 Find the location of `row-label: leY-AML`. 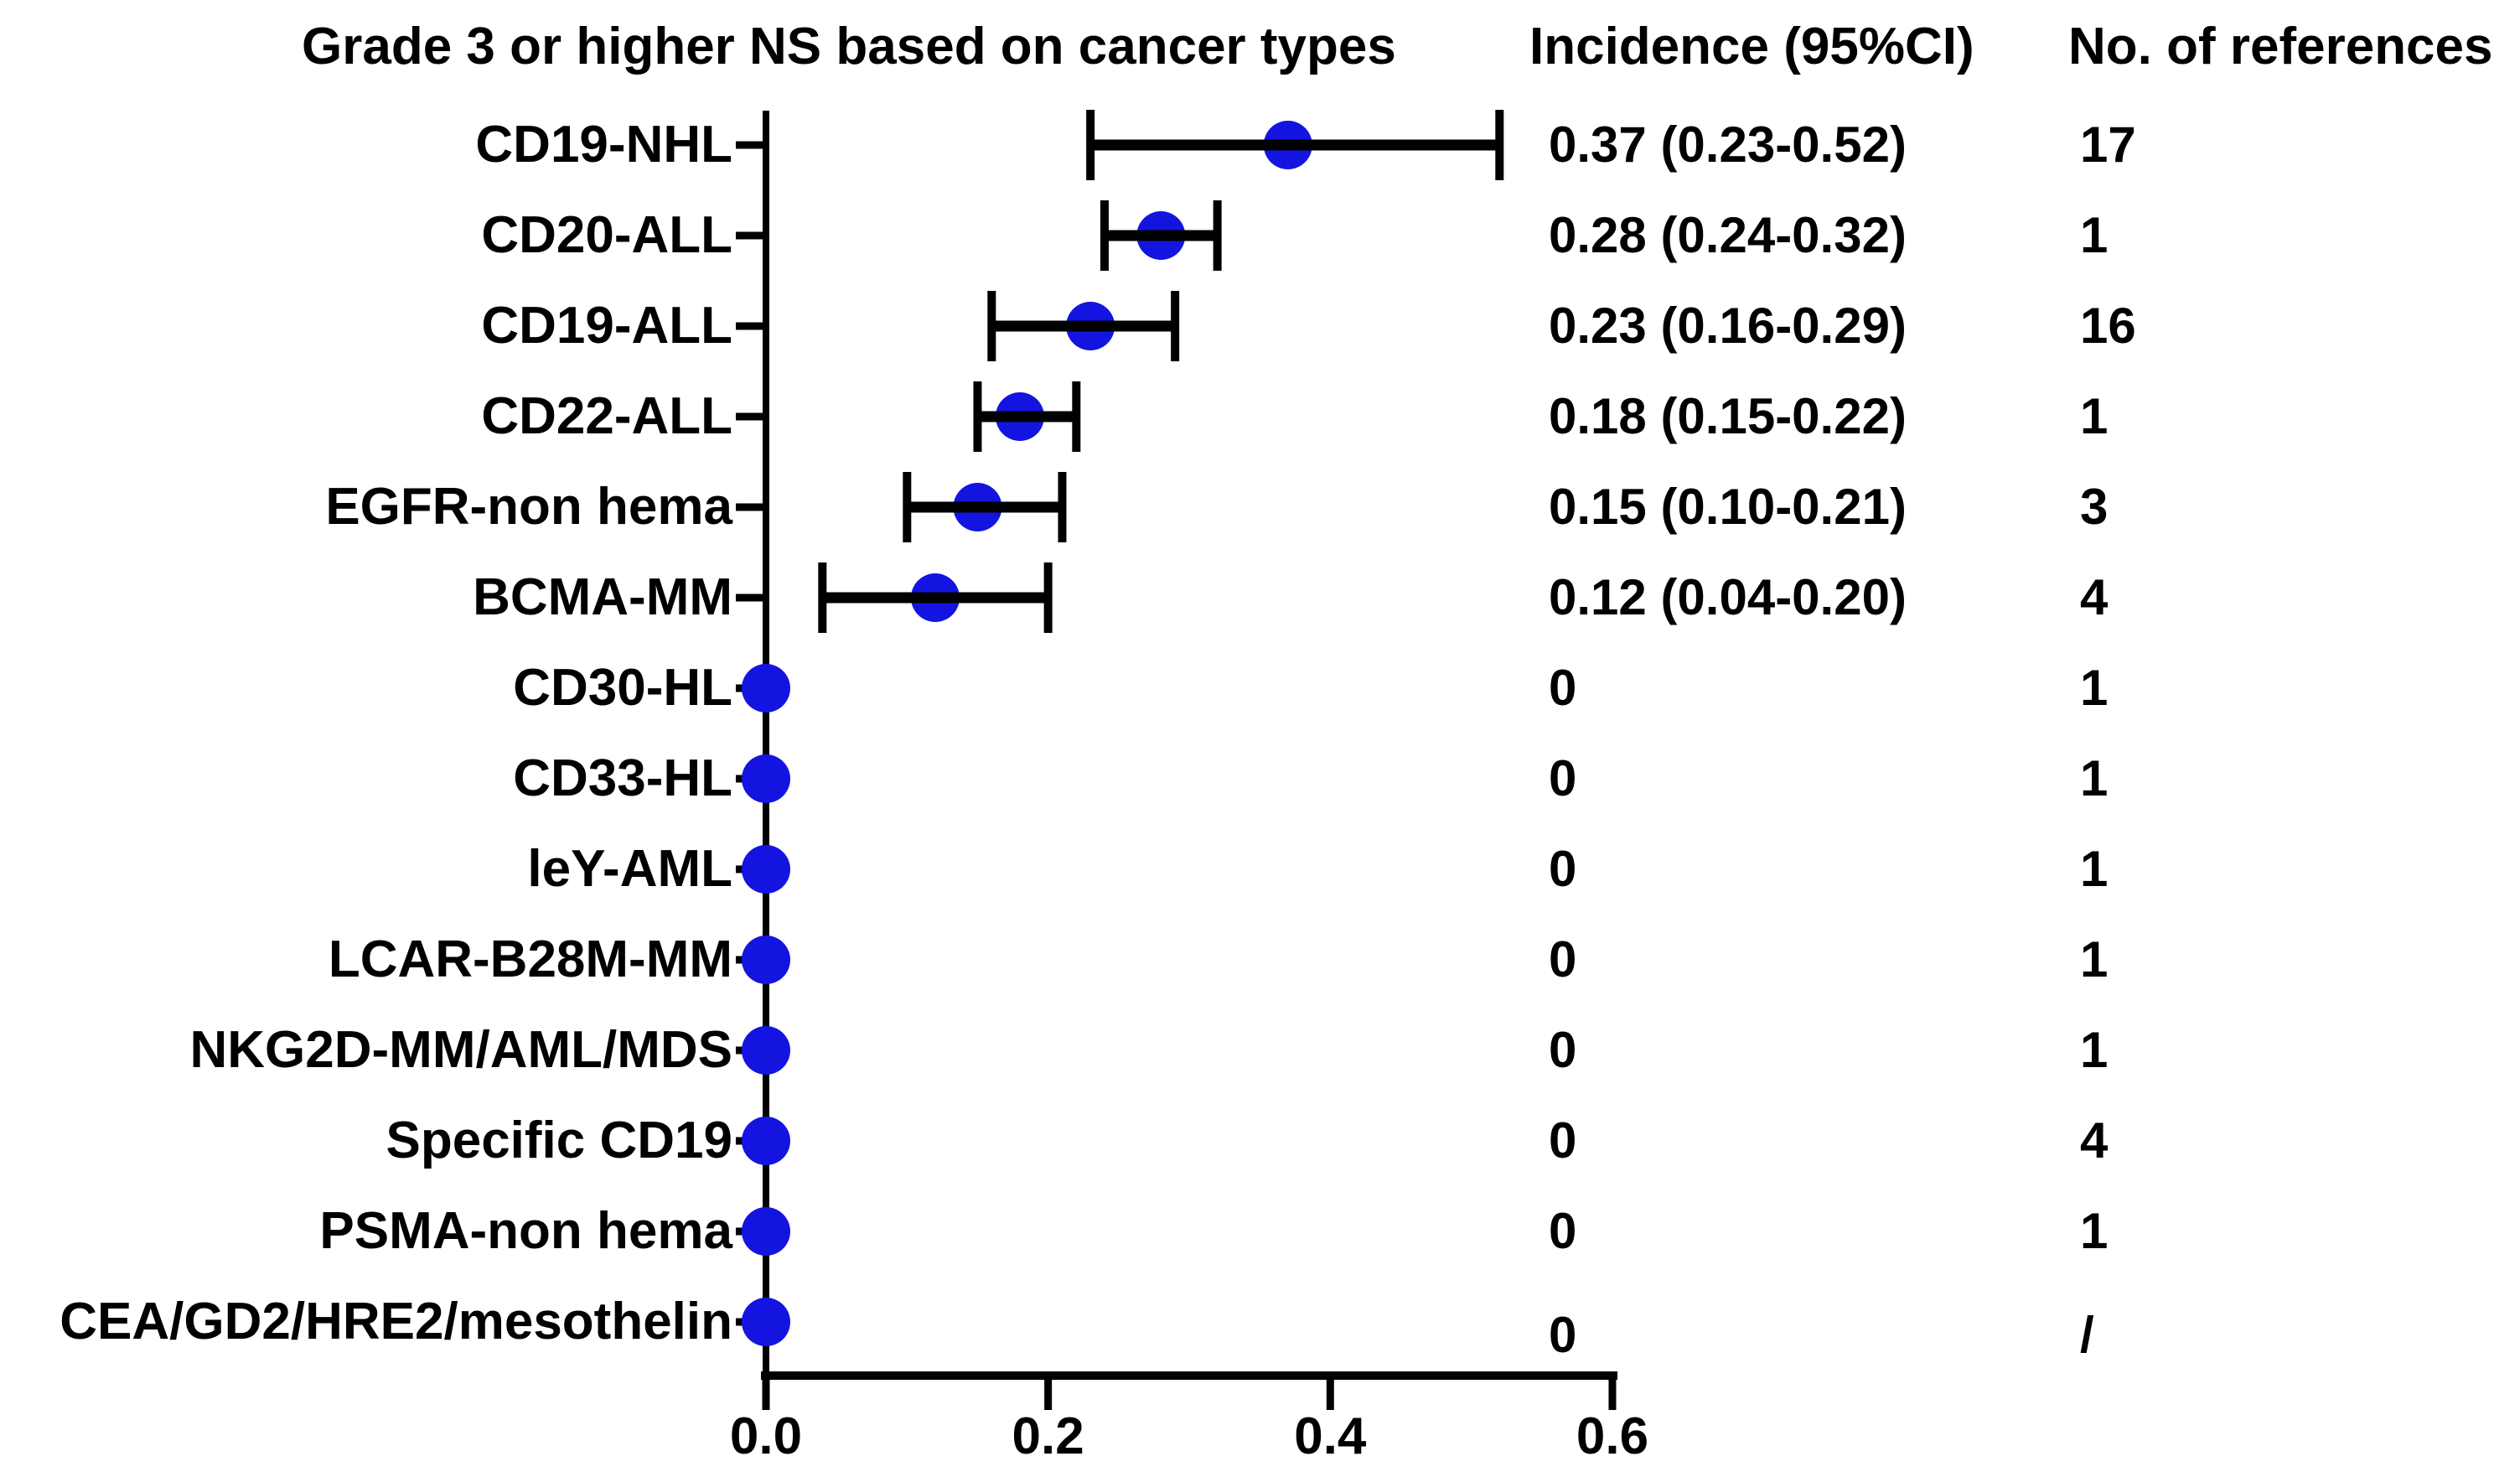

row-label: leY-AML is located at coordinates (629, 869).